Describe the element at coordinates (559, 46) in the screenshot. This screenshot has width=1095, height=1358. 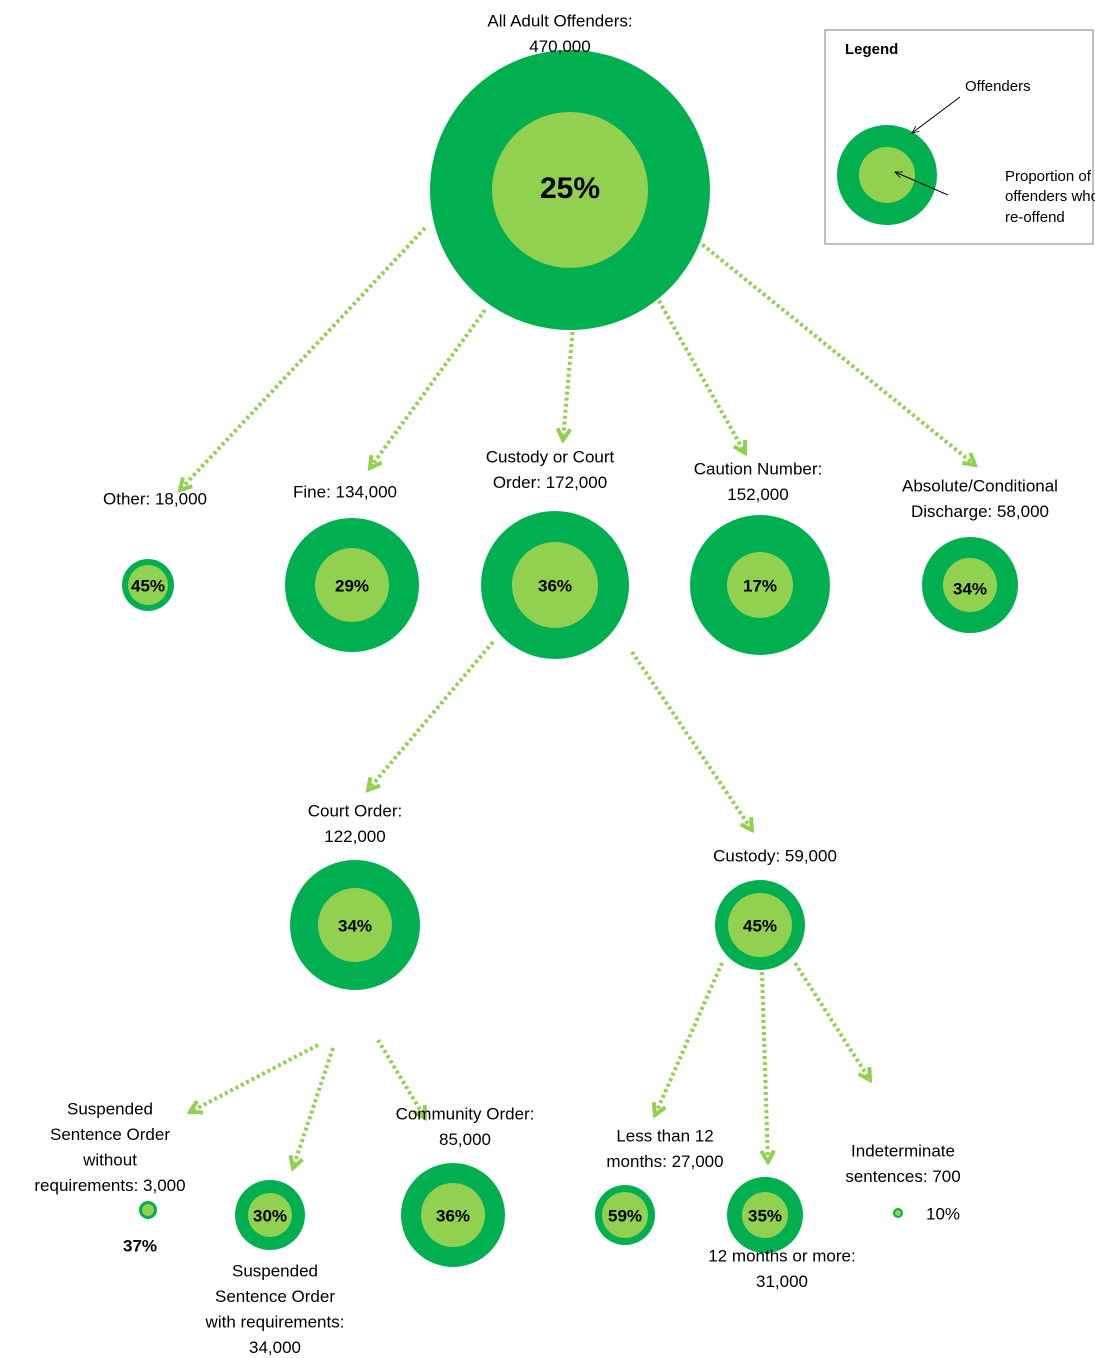
I see `node-label: 470,000` at that location.